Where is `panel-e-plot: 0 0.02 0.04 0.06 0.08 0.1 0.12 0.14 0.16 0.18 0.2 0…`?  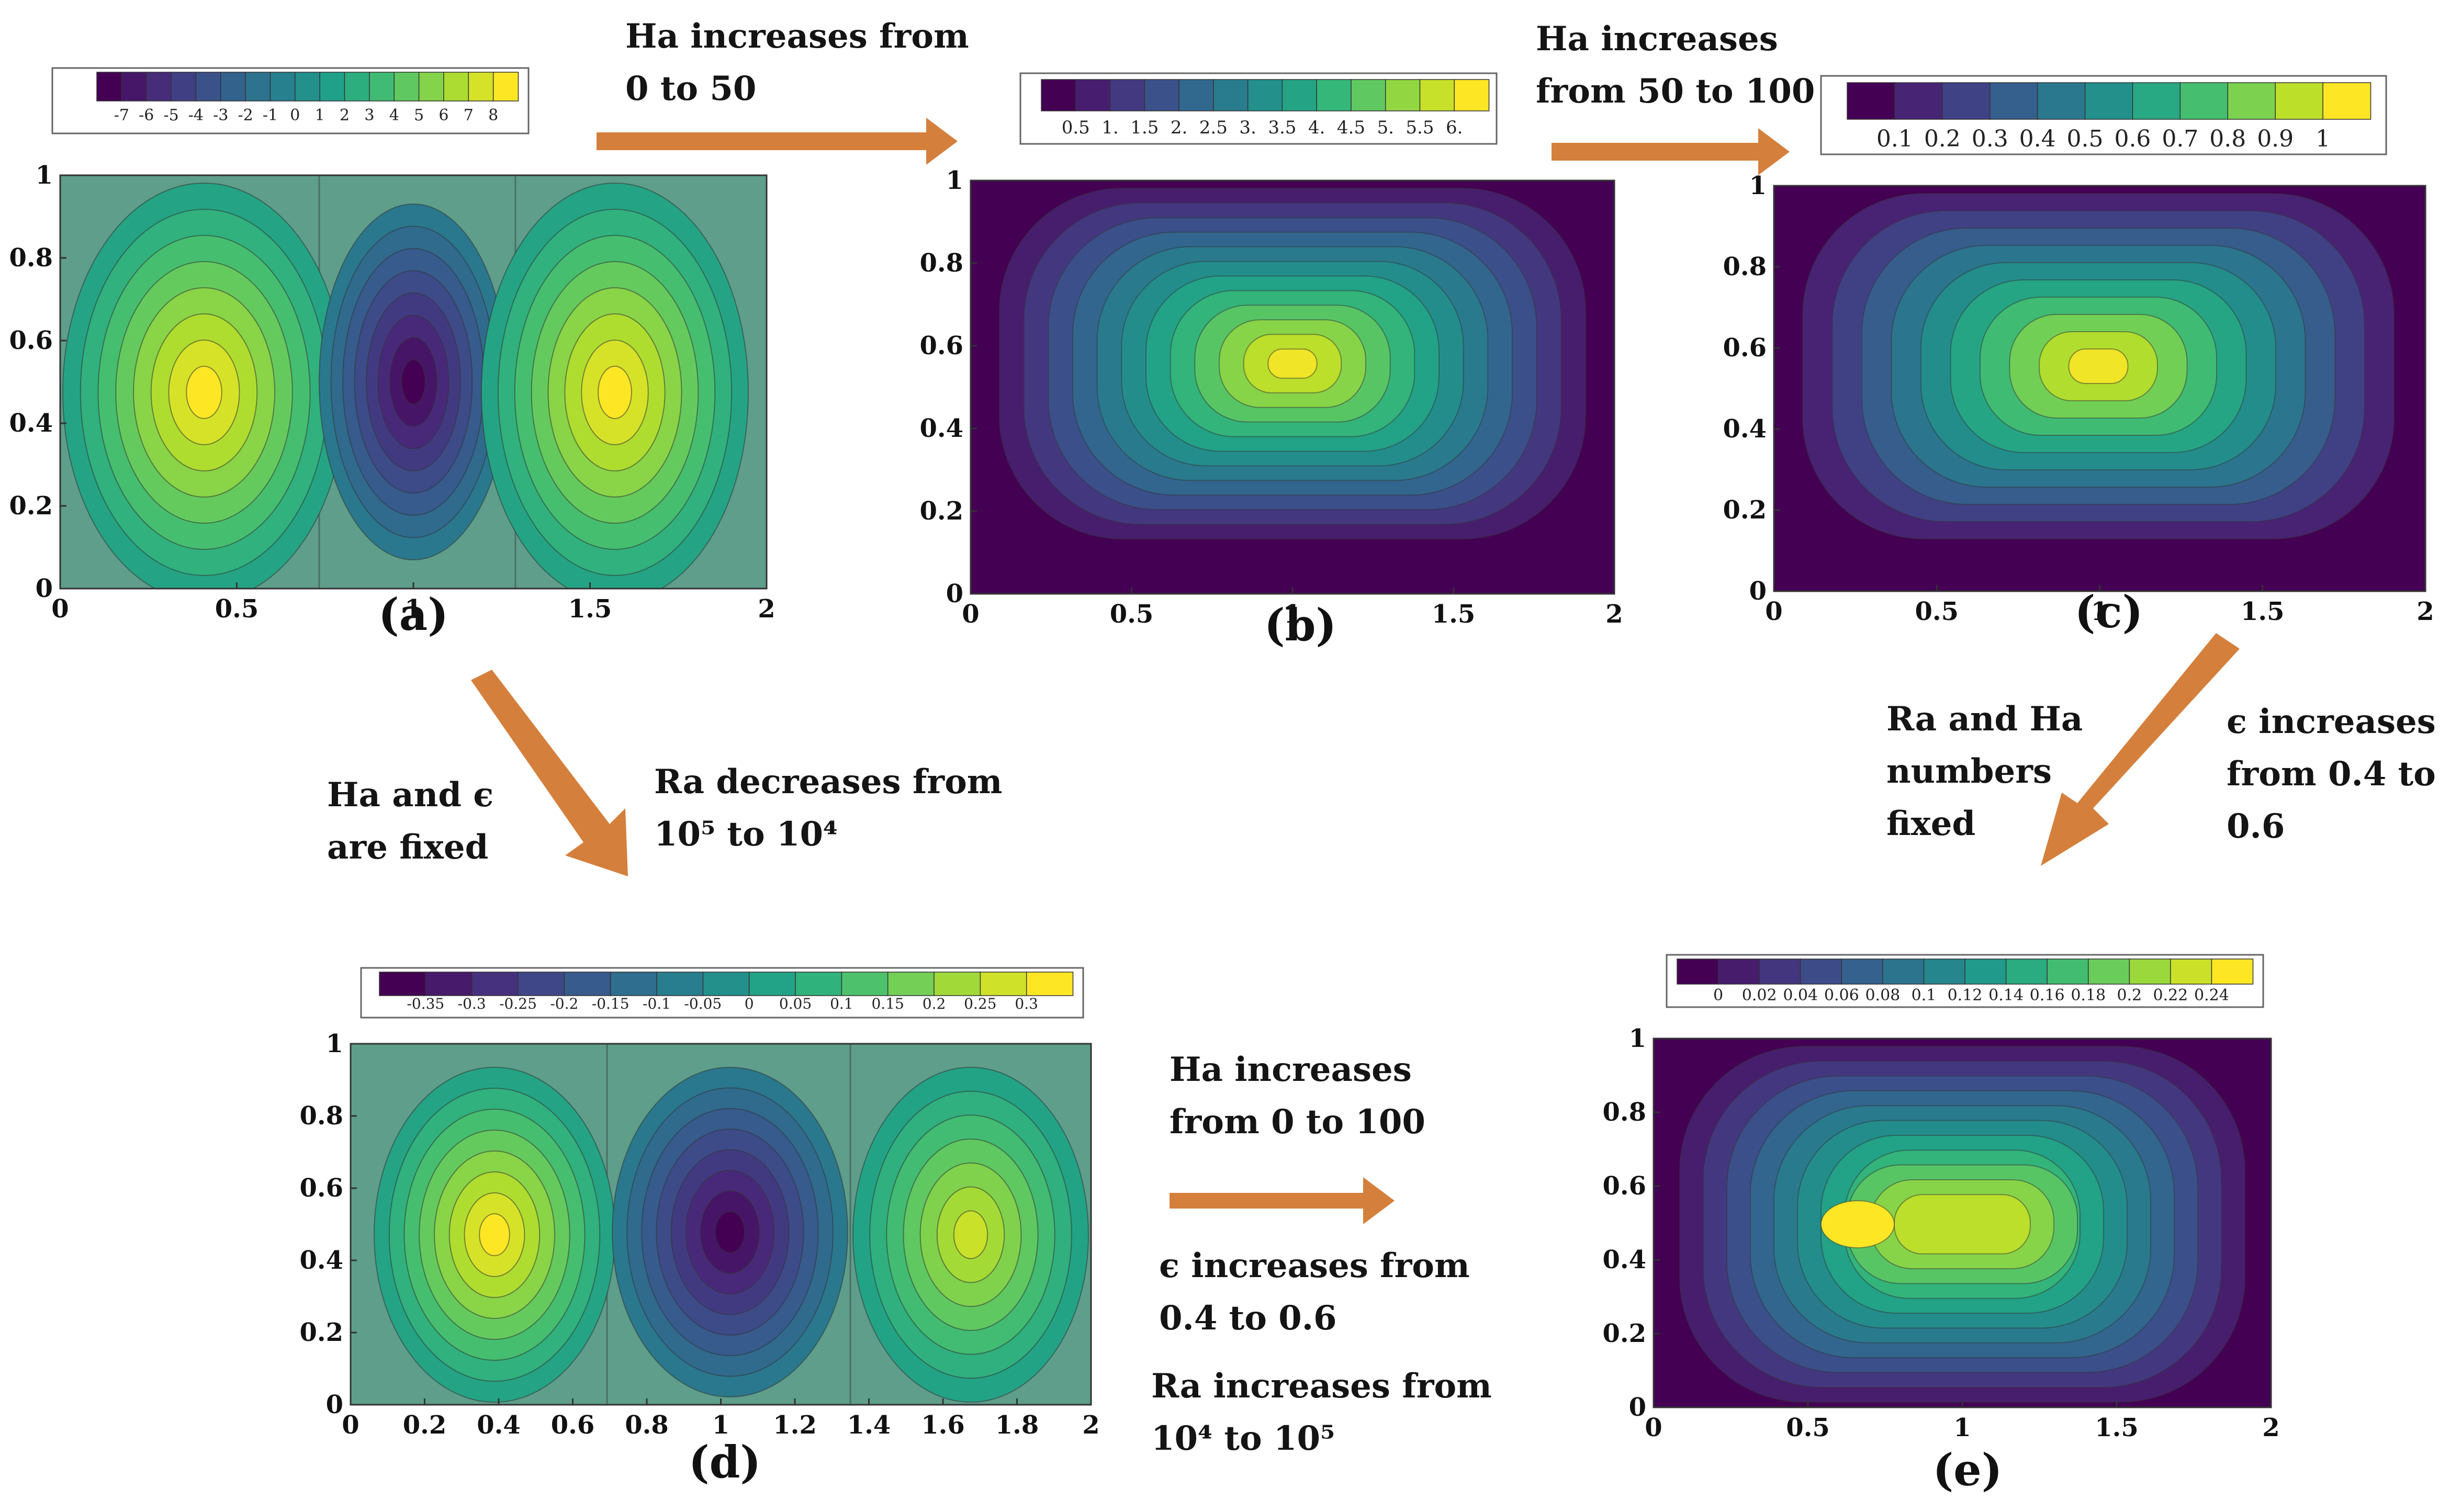
panel-e-plot: 0 0.02 0.04 0.06 0.08 0.1 0.12 0.14 0.16 0.18 0.2 0… is located at coordinates (1941, 1198).